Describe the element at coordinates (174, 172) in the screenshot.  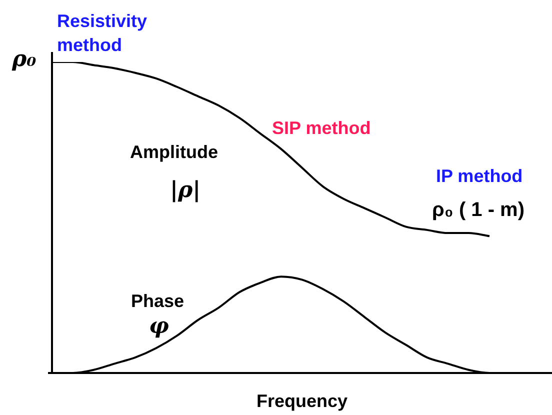
I see `series-label: Amplitude |ρ|` at that location.